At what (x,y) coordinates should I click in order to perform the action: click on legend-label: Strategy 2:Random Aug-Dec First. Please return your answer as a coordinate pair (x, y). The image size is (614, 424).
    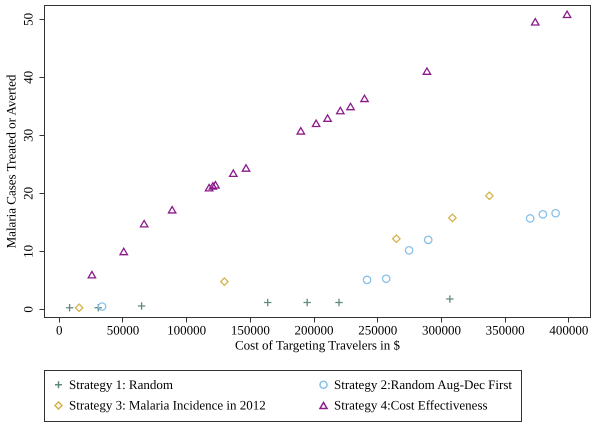
    Looking at the image, I should click on (423, 384).